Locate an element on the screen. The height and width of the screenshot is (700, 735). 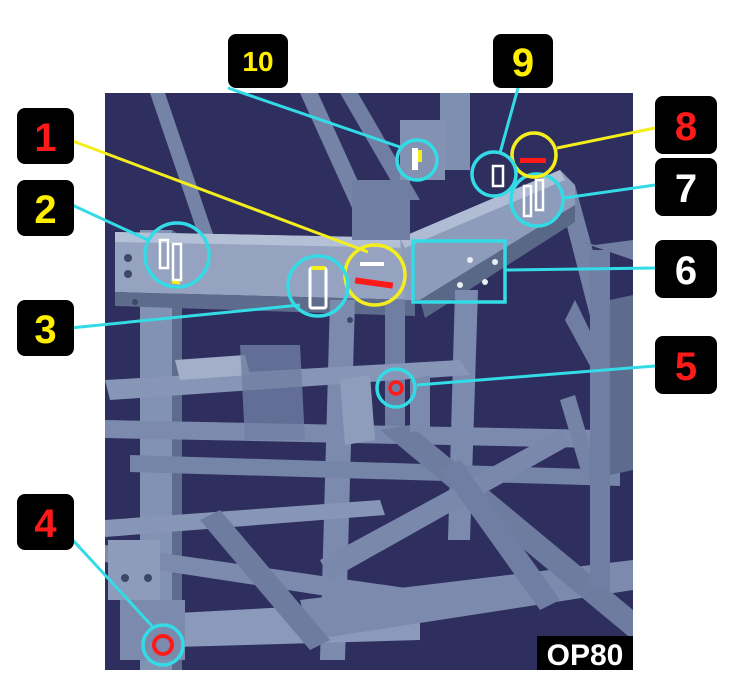
badge-4: 4 is located at coordinates (45, 522).